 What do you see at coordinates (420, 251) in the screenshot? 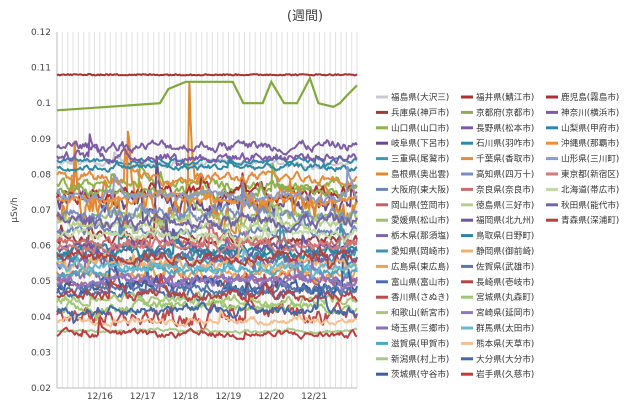
I see `legend-label: 愛知県(岡崎市)` at bounding box center [420, 251].